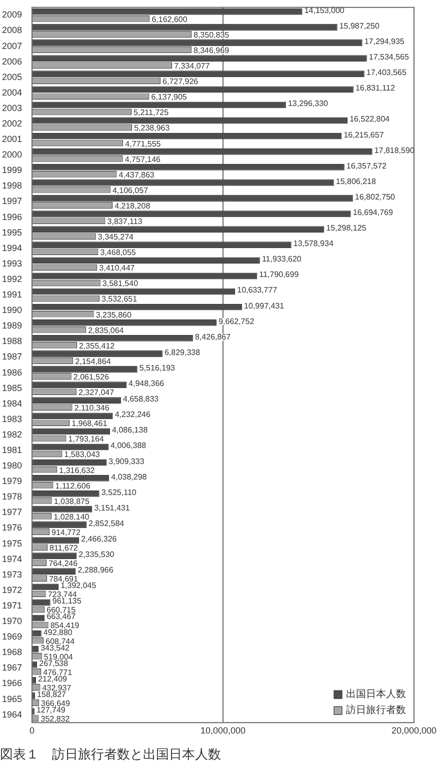 Image resolution: width=448 pixels, height=777 pixels. I want to click on y-tick-label: 1980, so click(12, 465).